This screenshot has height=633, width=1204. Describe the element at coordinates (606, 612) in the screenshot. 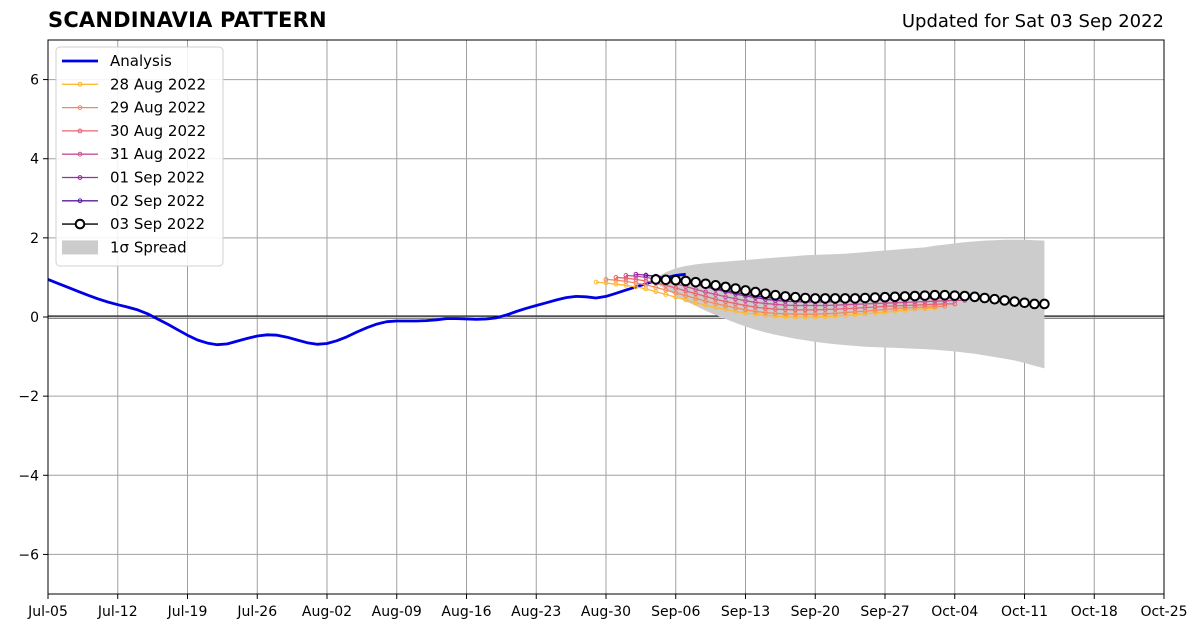

I see `x-tick-label: Aug-30` at that location.